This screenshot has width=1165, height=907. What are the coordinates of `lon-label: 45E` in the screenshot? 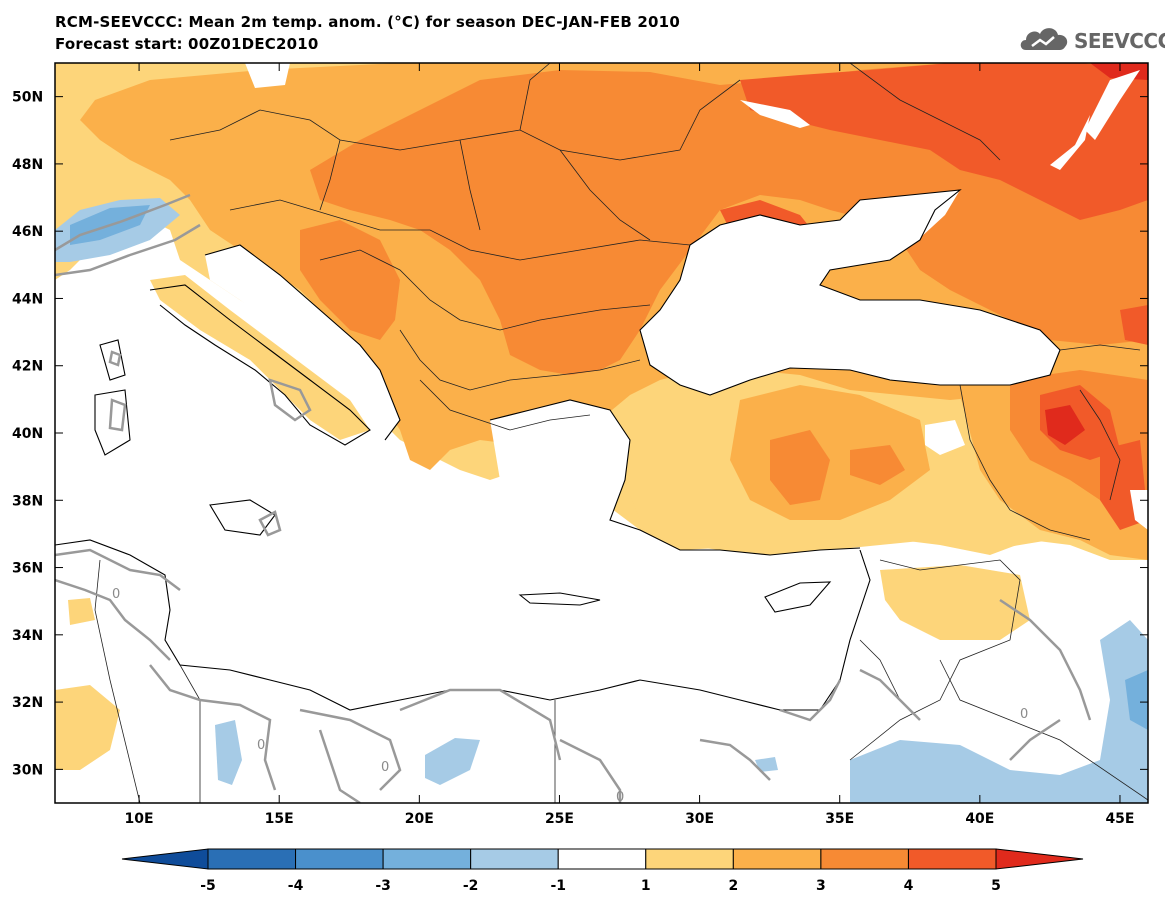 It's located at (1119, 819).